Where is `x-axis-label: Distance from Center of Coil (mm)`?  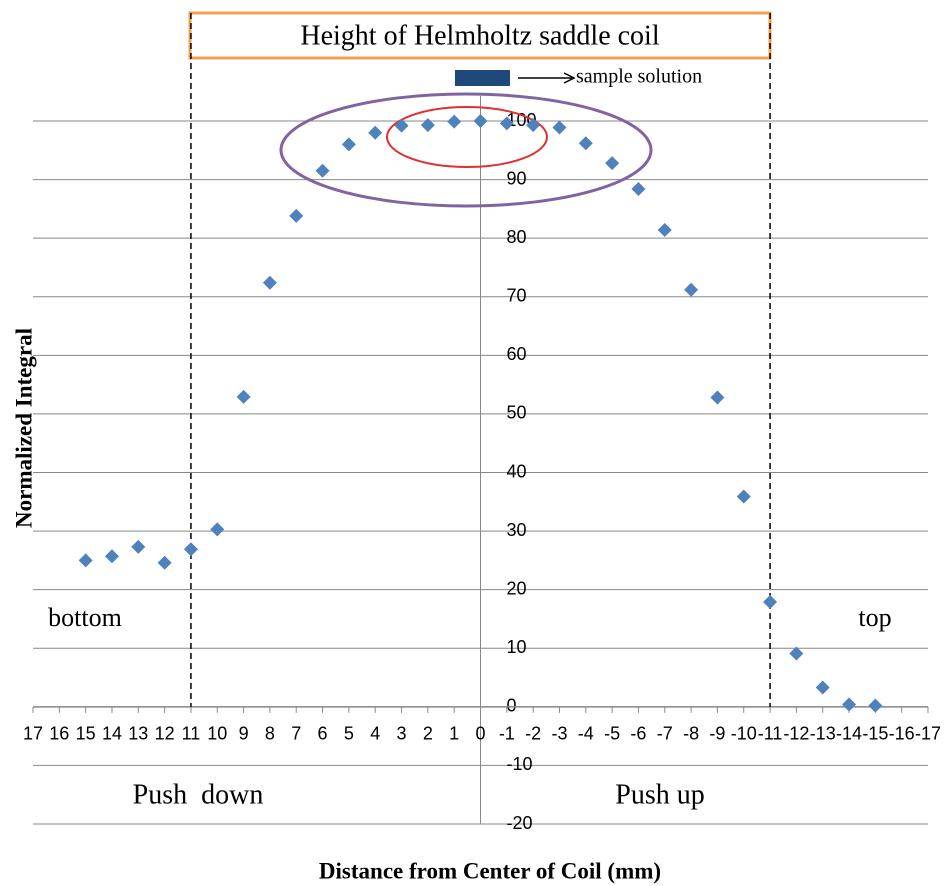
x-axis-label: Distance from Center of Coil (mm) is located at coordinates (490, 870).